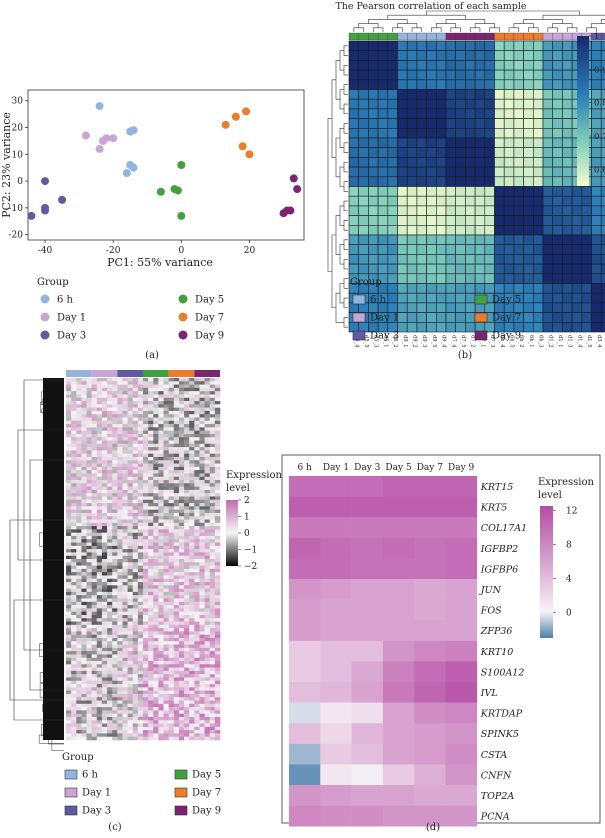  I want to click on corr-colbar-cell, so click(567, 36).